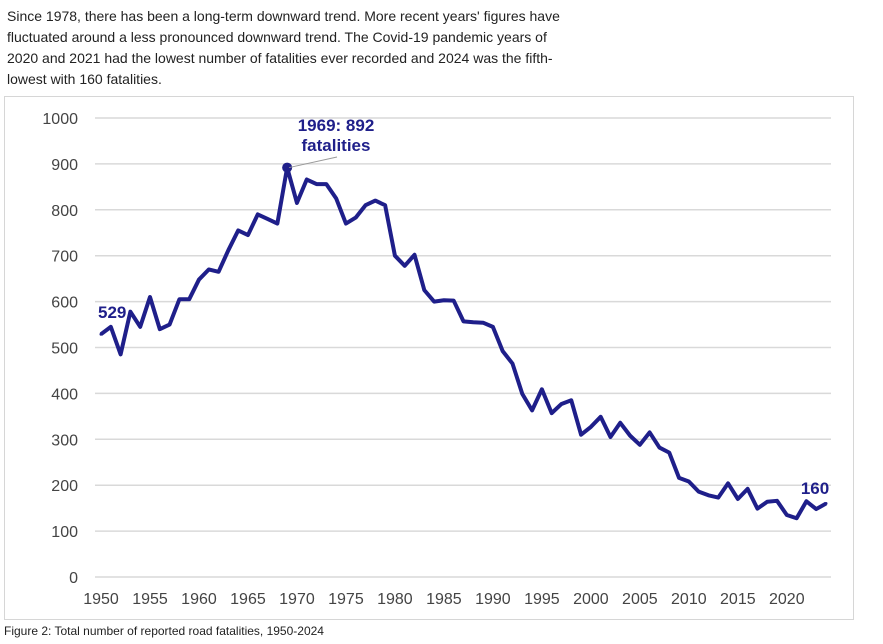 Image resolution: width=883 pixels, height=644 pixels. Describe the element at coordinates (64, 165) in the screenshot. I see `y-tick-label: 900` at that location.